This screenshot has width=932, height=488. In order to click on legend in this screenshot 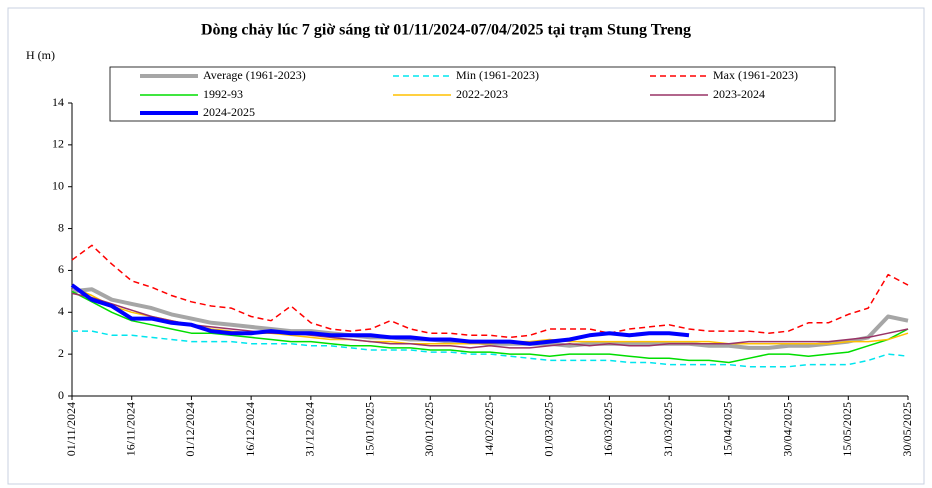, I will do `click(472, 94)`.